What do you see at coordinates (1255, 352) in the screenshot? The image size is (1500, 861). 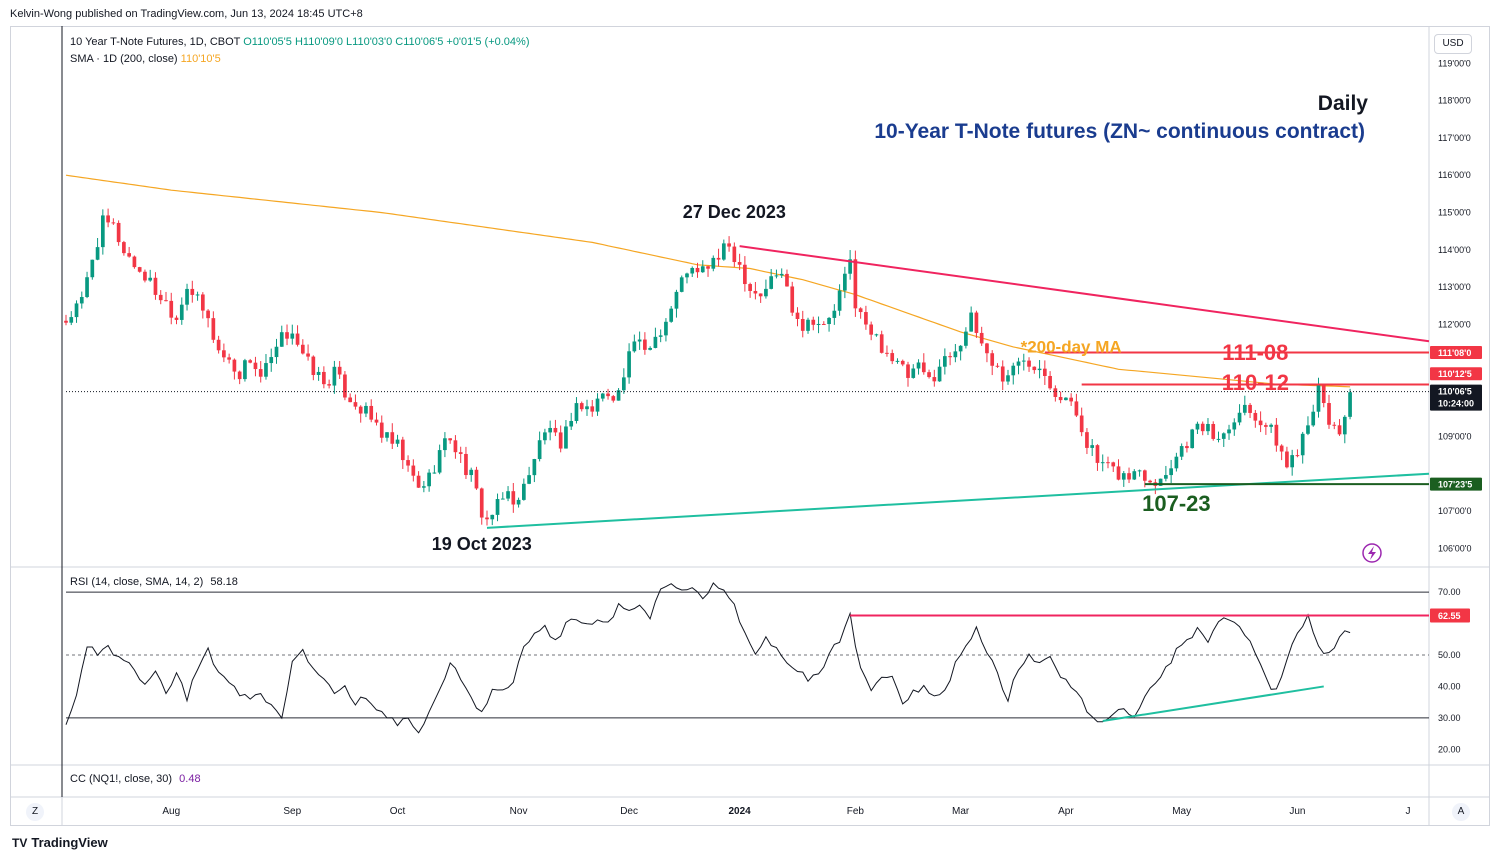 I see `chart-annotation: 111-08` at bounding box center [1255, 352].